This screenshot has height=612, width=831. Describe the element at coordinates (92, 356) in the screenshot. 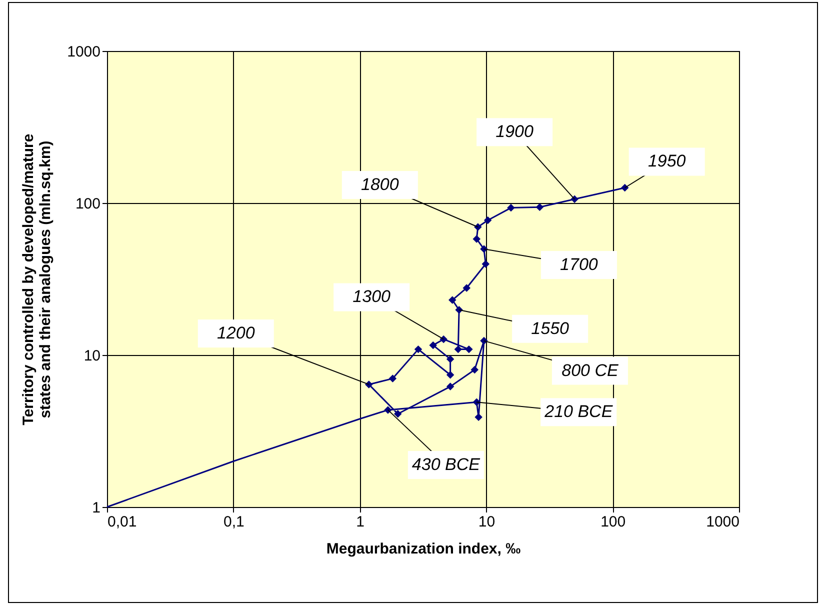

I see `y-tick-label: 10` at that location.